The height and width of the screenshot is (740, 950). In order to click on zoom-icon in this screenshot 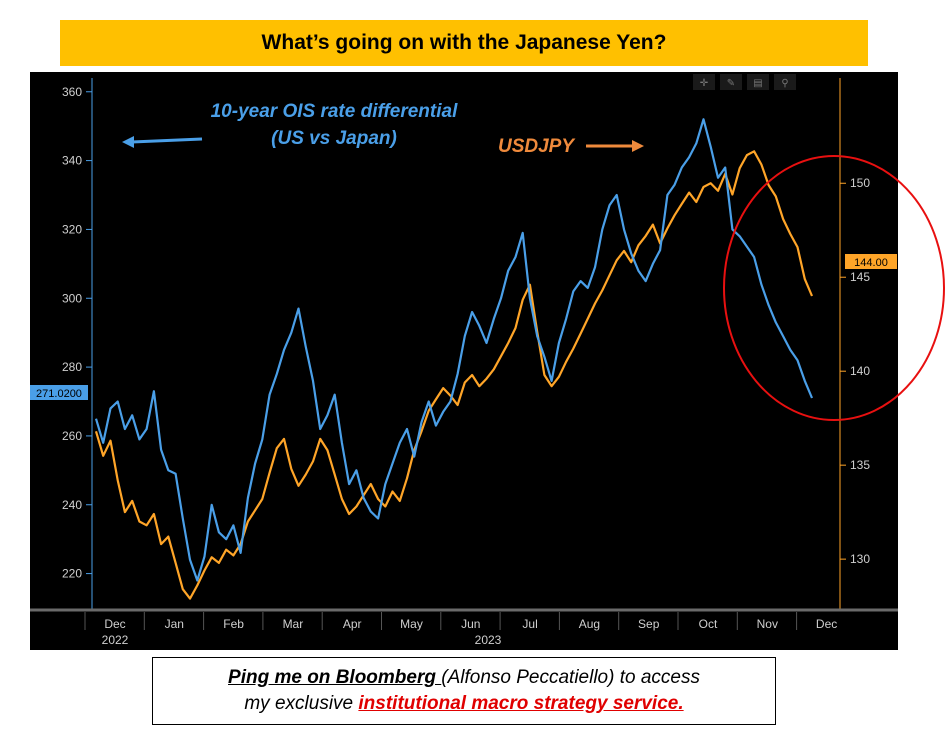, I will do `click(785, 82)`.